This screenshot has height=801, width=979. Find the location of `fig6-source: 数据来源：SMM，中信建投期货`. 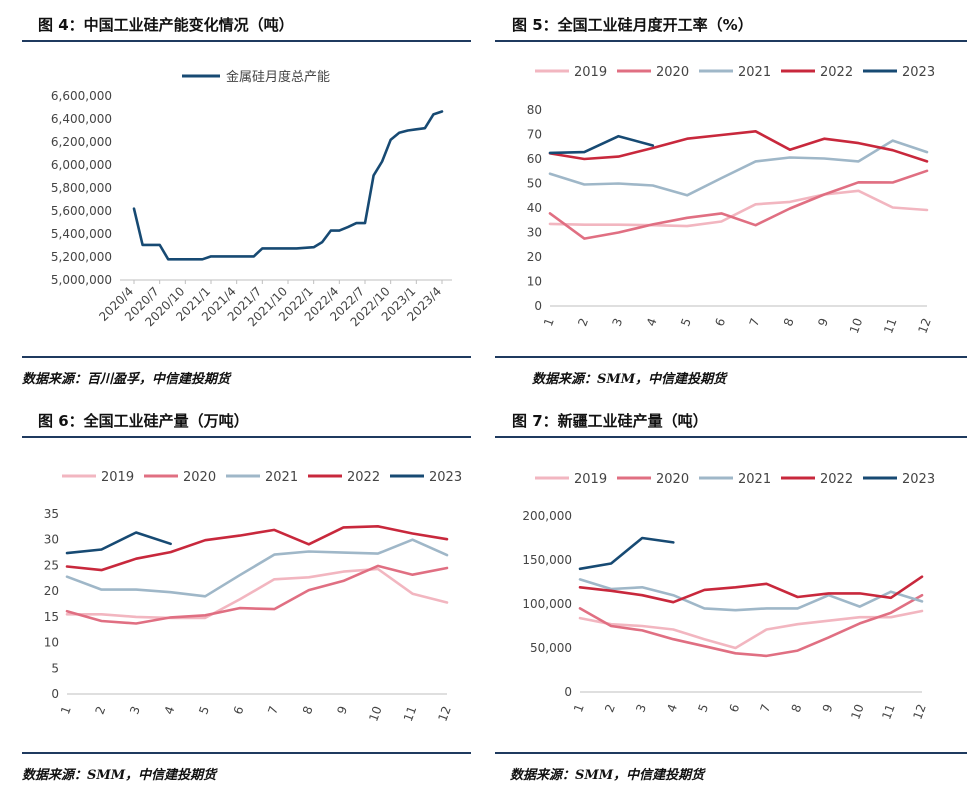

fig6-source: 数据来源：SMM，中信建投期货 is located at coordinates (119, 775).